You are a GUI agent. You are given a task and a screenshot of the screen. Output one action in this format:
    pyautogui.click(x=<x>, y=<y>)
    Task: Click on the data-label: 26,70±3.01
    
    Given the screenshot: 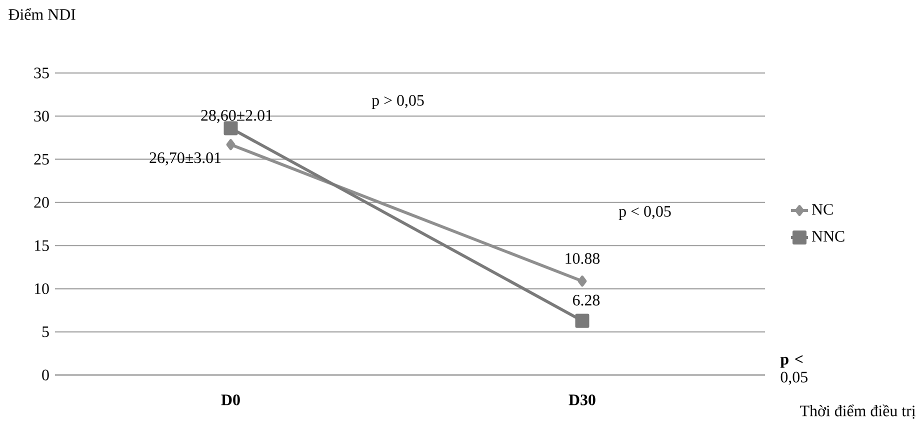 What is the action you would take?
    pyautogui.click(x=185, y=159)
    